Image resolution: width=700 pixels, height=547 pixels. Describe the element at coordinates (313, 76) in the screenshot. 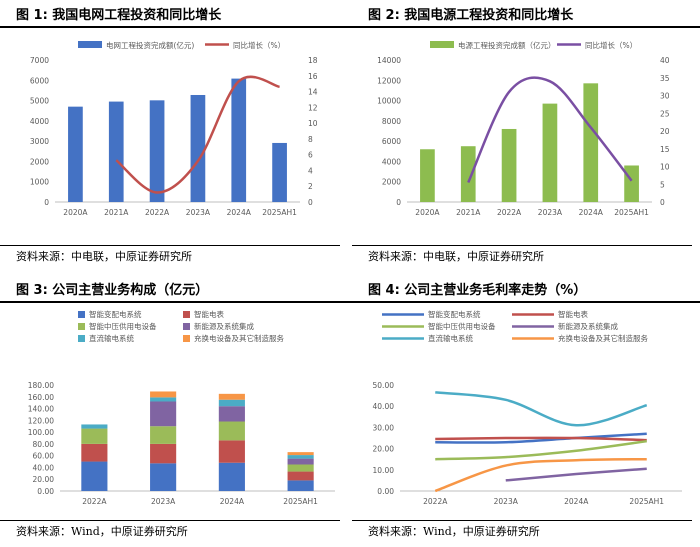

I see `y-tick-right: 16` at that location.